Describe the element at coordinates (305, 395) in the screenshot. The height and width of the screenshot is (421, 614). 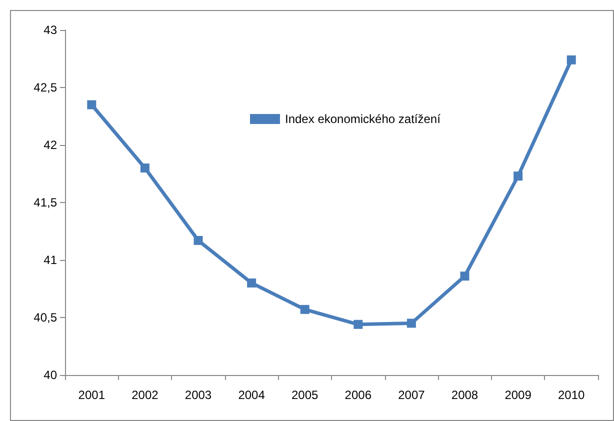
I see `x-tick-label: 2005` at that location.